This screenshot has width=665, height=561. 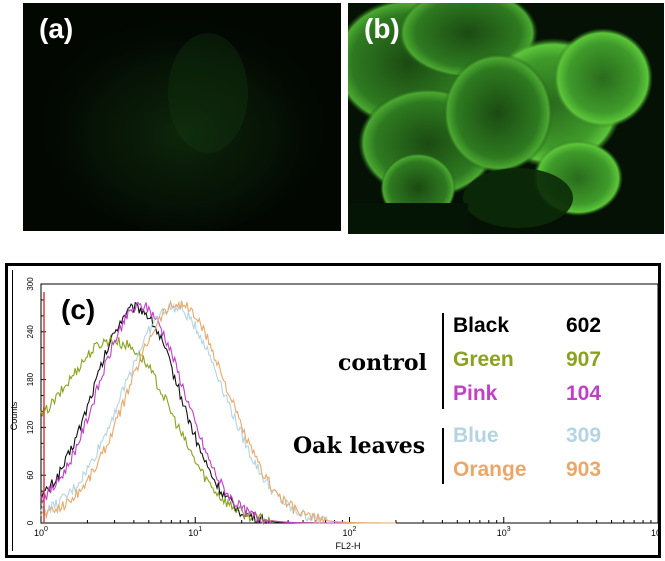 I want to click on x-tick-label: 10², so click(x=350, y=532).